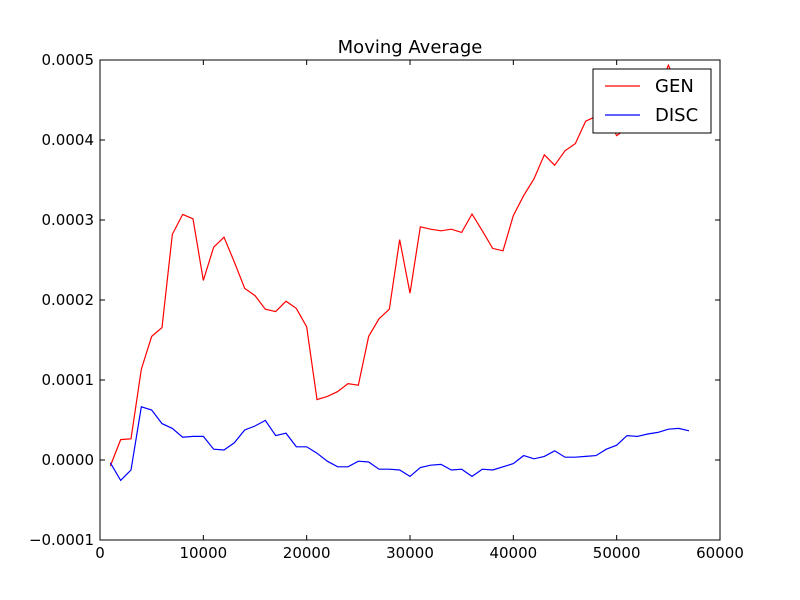 Image resolution: width=800 pixels, height=600 pixels. Describe the element at coordinates (68, 460) in the screenshot. I see `y-tick-label: 0.0000` at that location.